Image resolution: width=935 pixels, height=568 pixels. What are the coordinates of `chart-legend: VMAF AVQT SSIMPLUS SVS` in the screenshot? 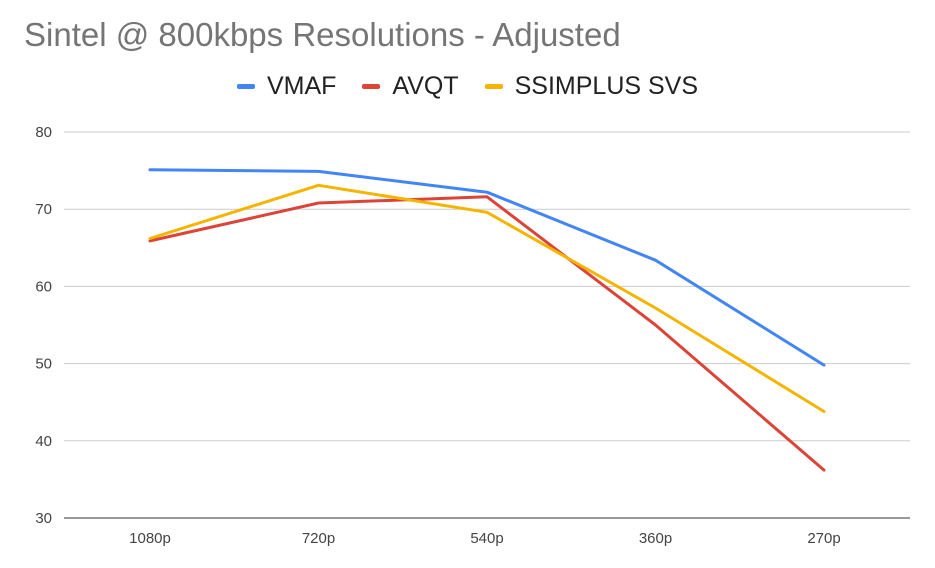 It's located at (467, 86).